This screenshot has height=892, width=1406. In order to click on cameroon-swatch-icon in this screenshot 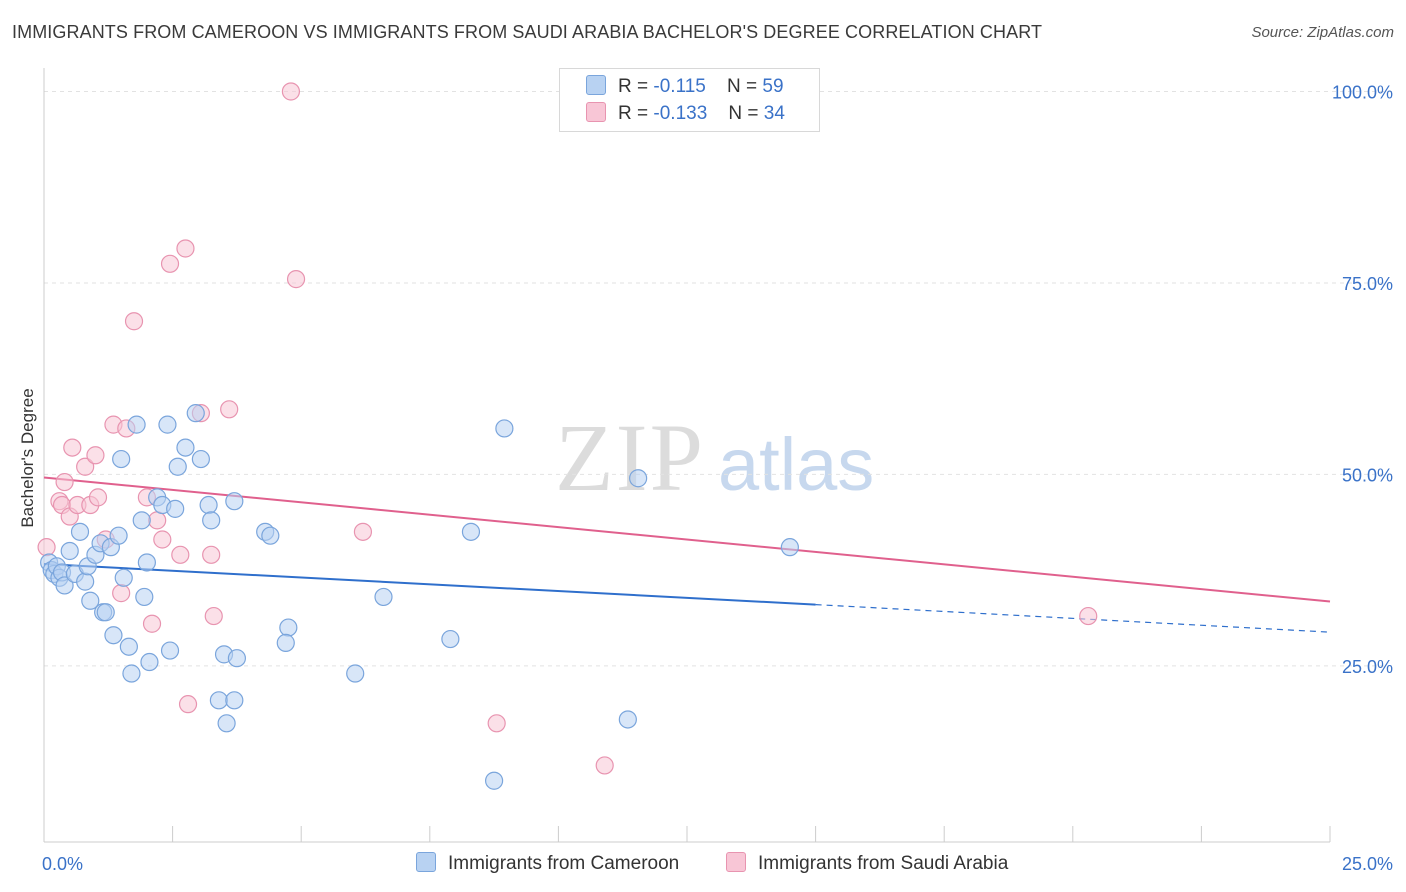, I will do `click(596, 85)`.